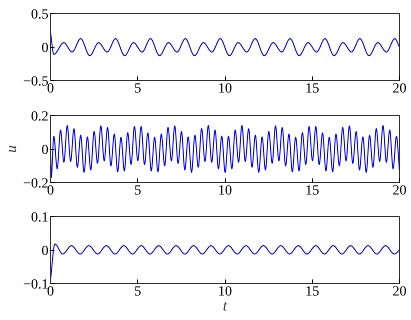 Image resolution: width=411 pixels, height=320 pixels. I want to click on y-tick-label: 0.5, so click(39, 15).